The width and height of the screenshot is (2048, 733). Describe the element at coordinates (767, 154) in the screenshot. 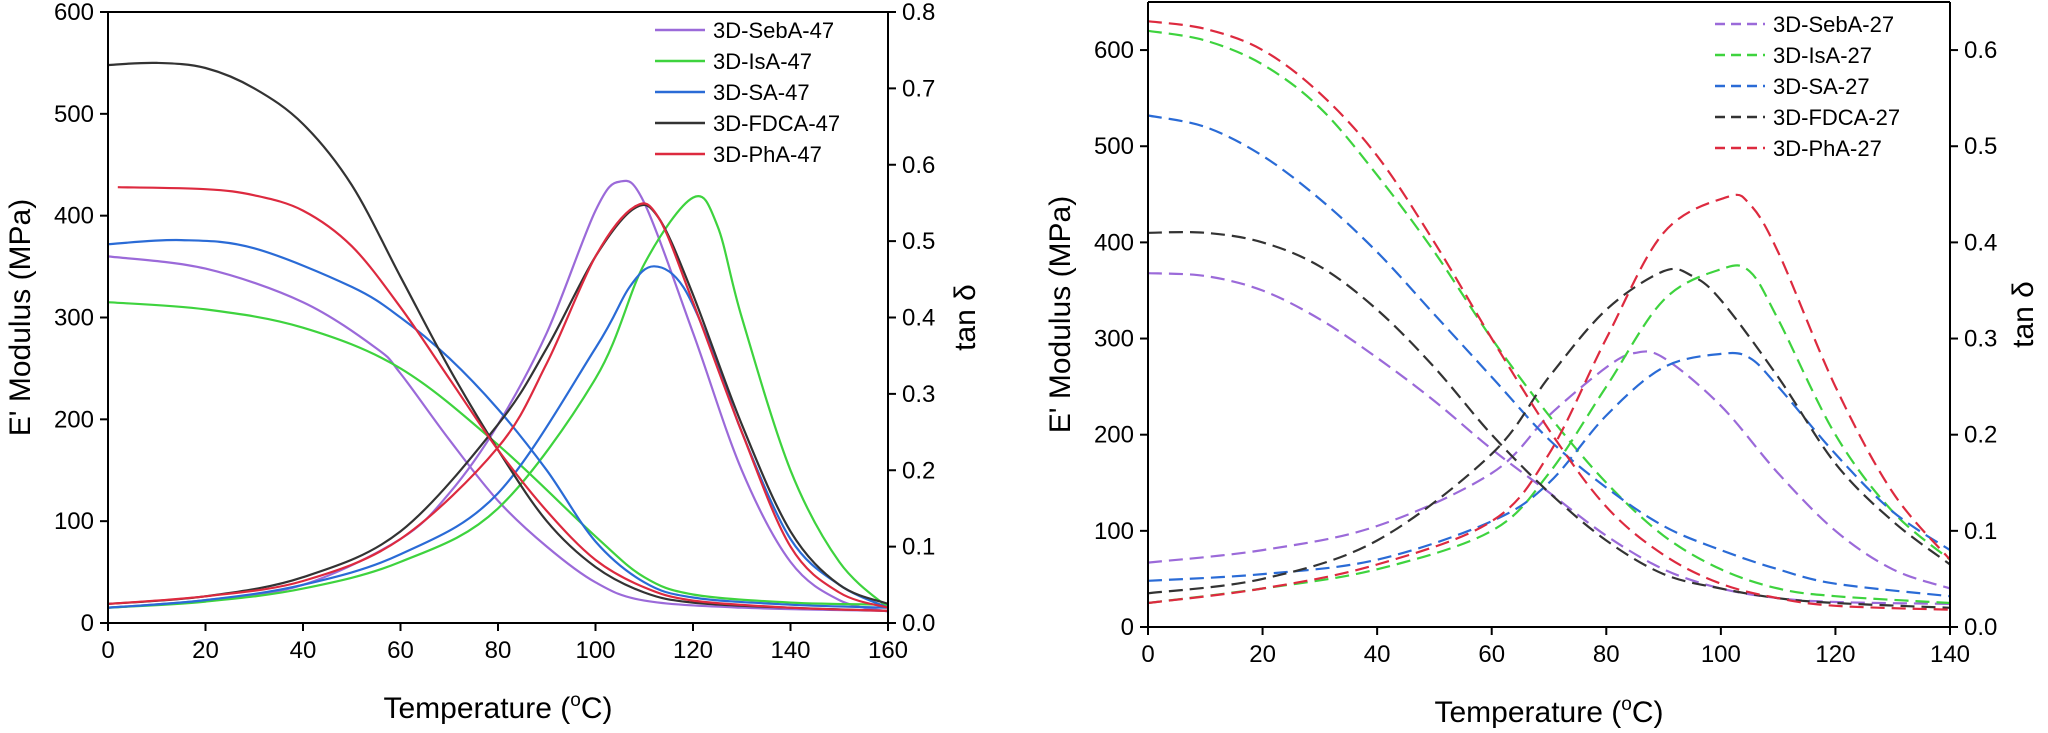

I see `legend-label: 3D-PhA-47` at that location.